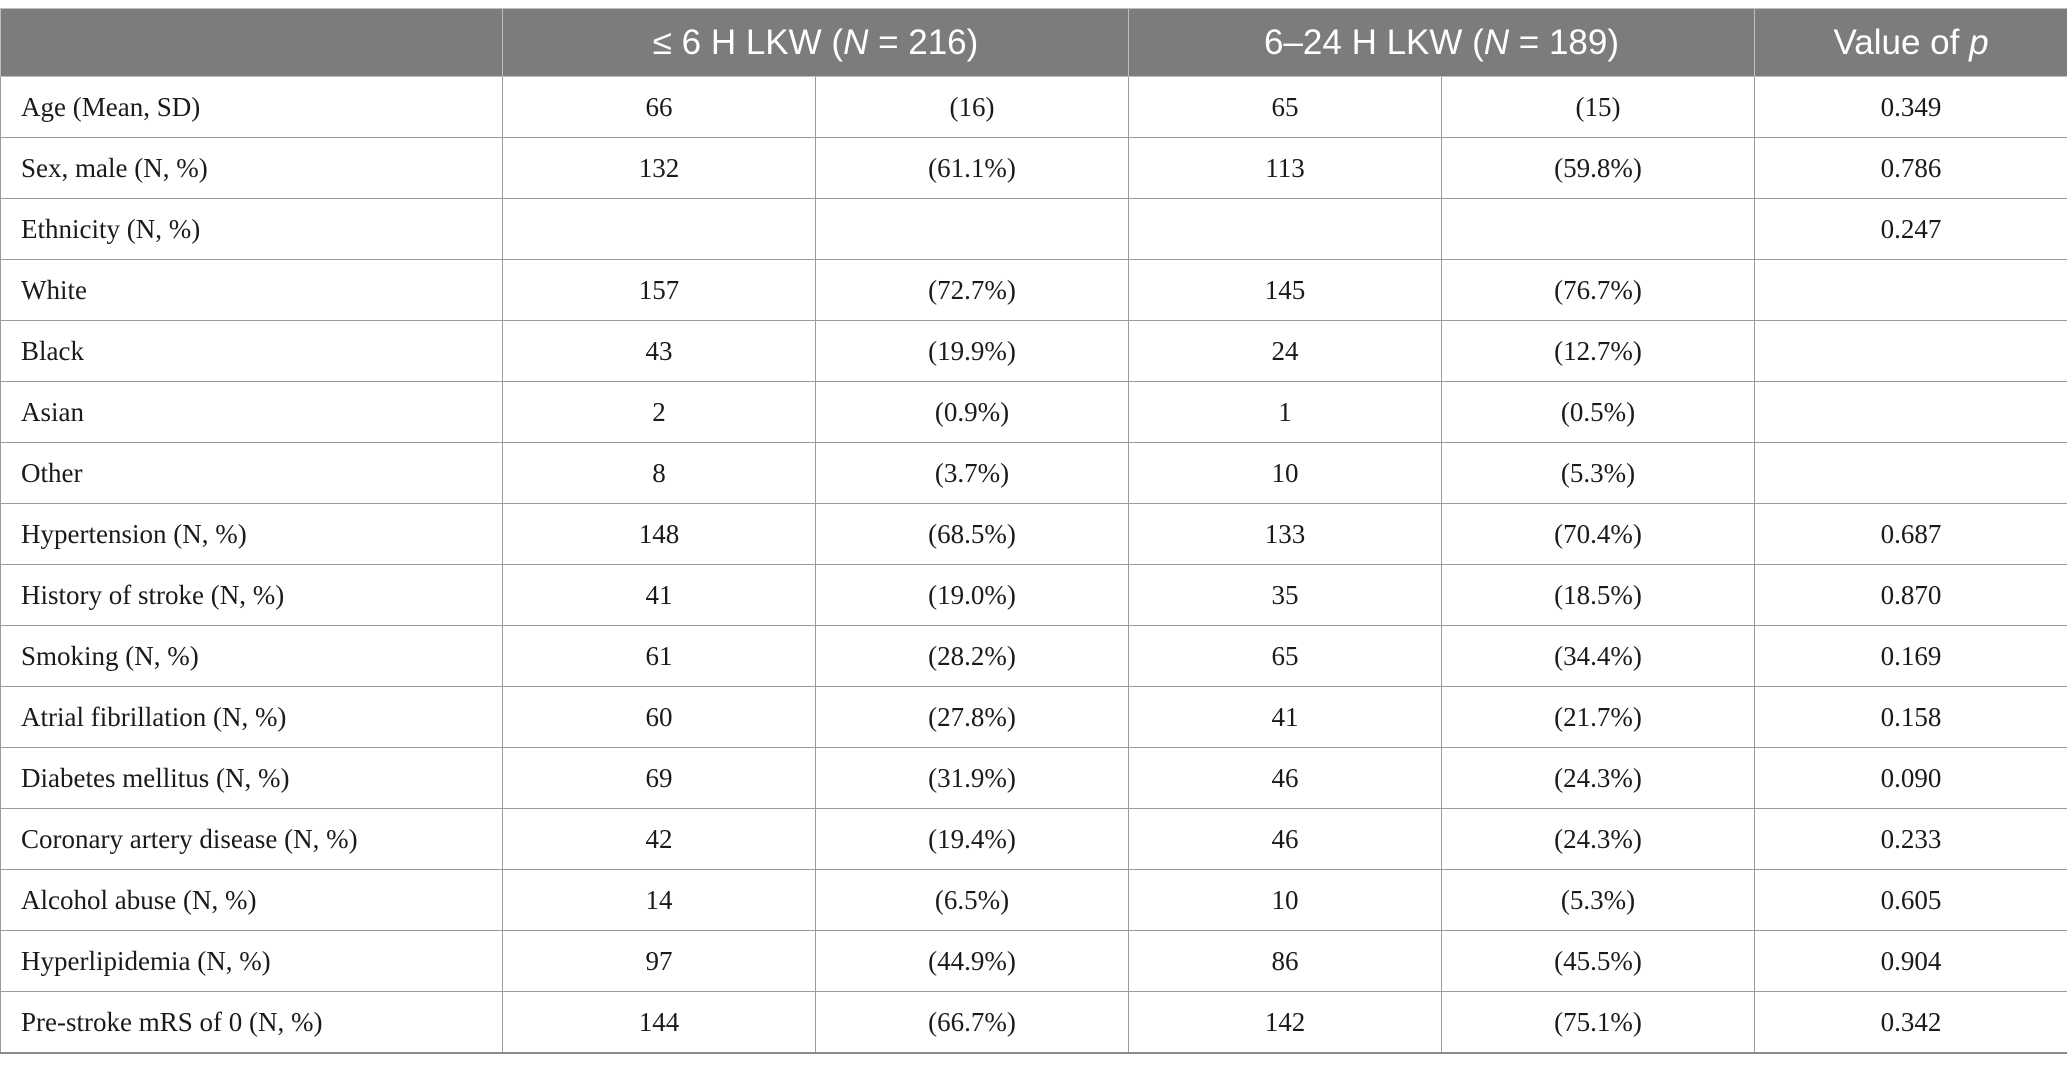  What do you see at coordinates (251, 717) in the screenshot?
I see `row-label: Atrial fibrillation (N, %)` at bounding box center [251, 717].